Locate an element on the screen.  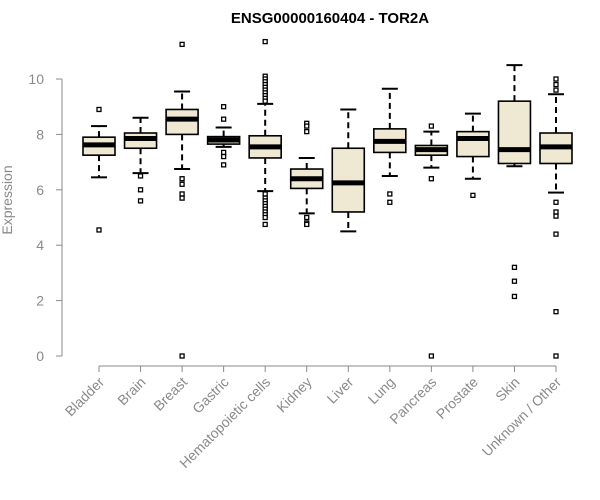
box-bladder is located at coordinates (99, 169).